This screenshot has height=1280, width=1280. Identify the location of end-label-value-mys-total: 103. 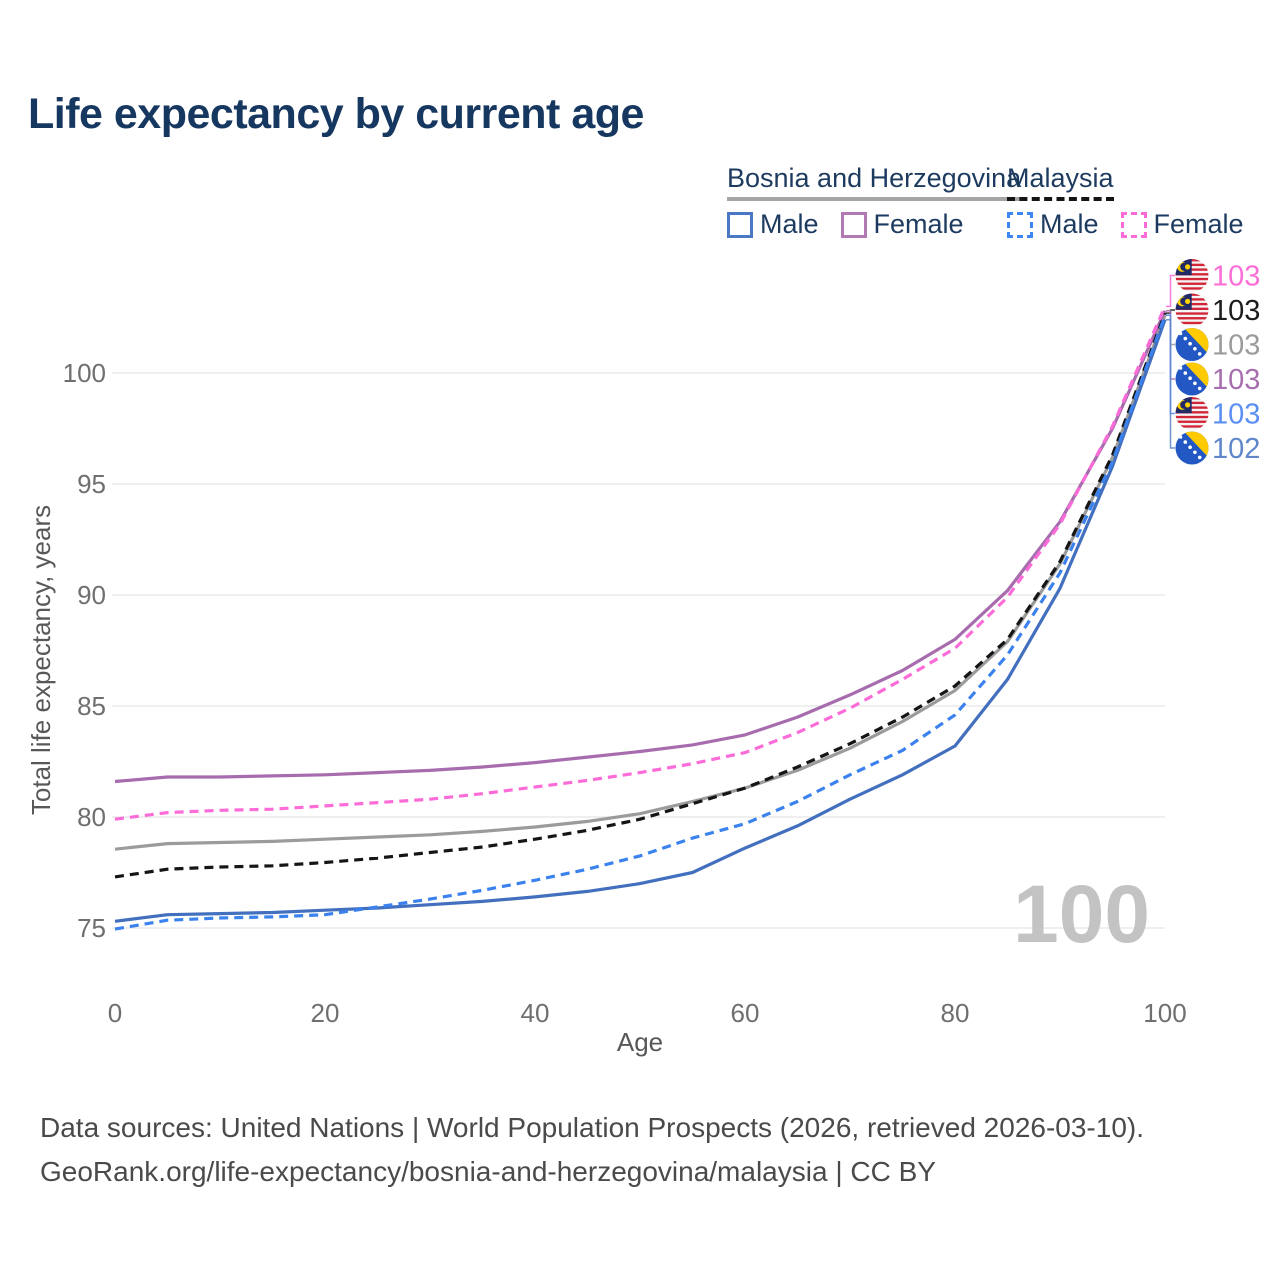
(1236, 311).